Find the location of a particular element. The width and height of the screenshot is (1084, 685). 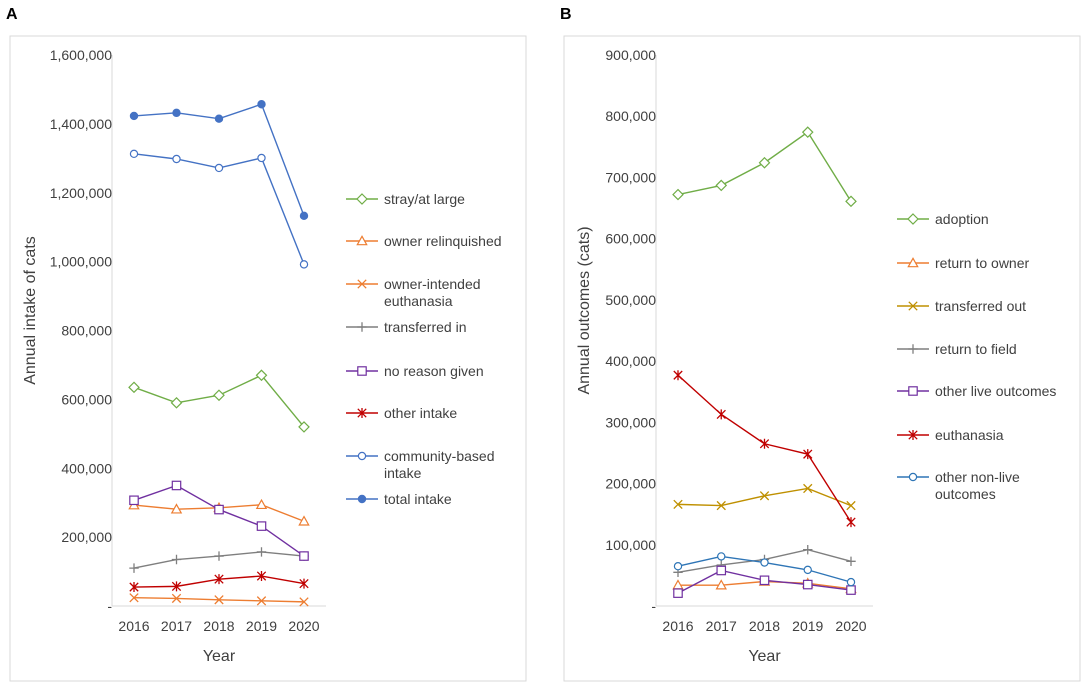

charta-legend-item-no-reason-given: no reason given is located at coordinates (415, 371).